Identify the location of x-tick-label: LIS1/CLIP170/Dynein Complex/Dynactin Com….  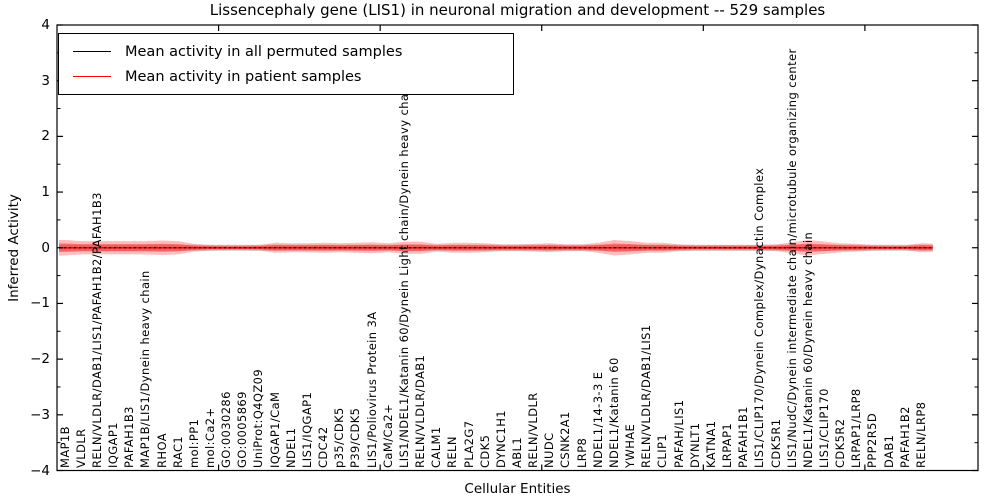
(759, 317).